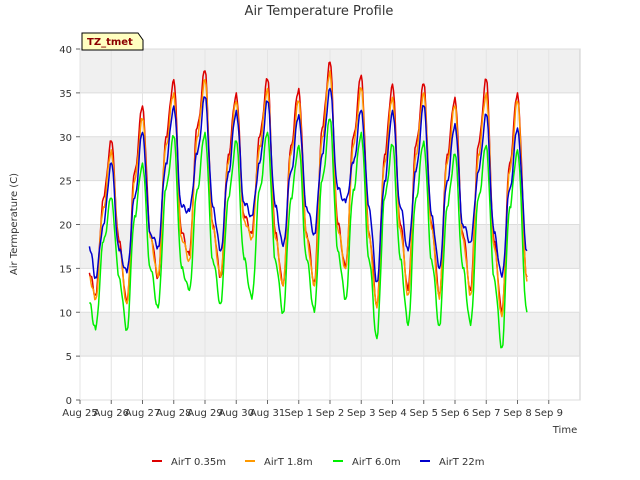 The width and height of the screenshot is (640, 480). What do you see at coordinates (564, 430) in the screenshot?
I see `x-axis-label: Time` at bounding box center [564, 430].